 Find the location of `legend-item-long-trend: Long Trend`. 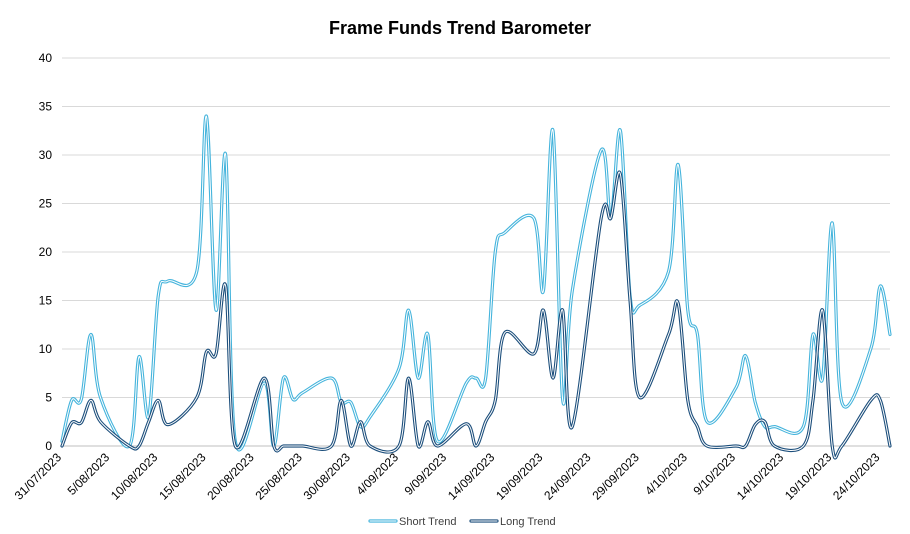

legend-item-long-trend: Long Trend is located at coordinates (512, 522).